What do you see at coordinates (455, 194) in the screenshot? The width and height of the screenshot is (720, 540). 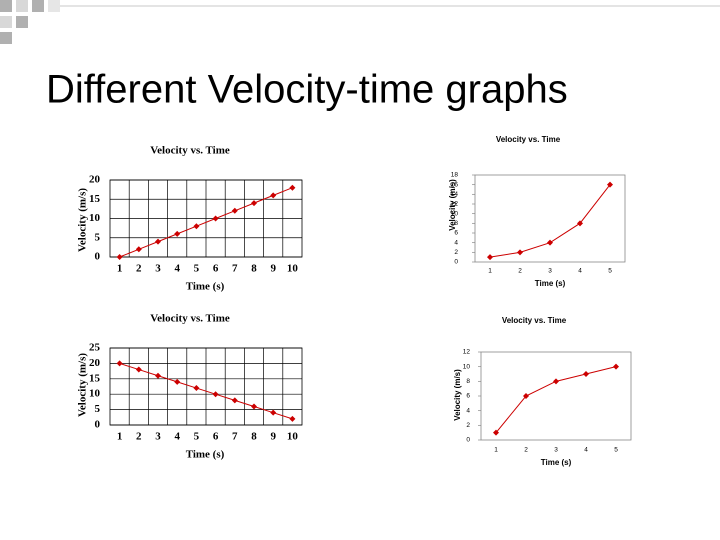 I see `y-tick-label: 14` at bounding box center [455, 194].